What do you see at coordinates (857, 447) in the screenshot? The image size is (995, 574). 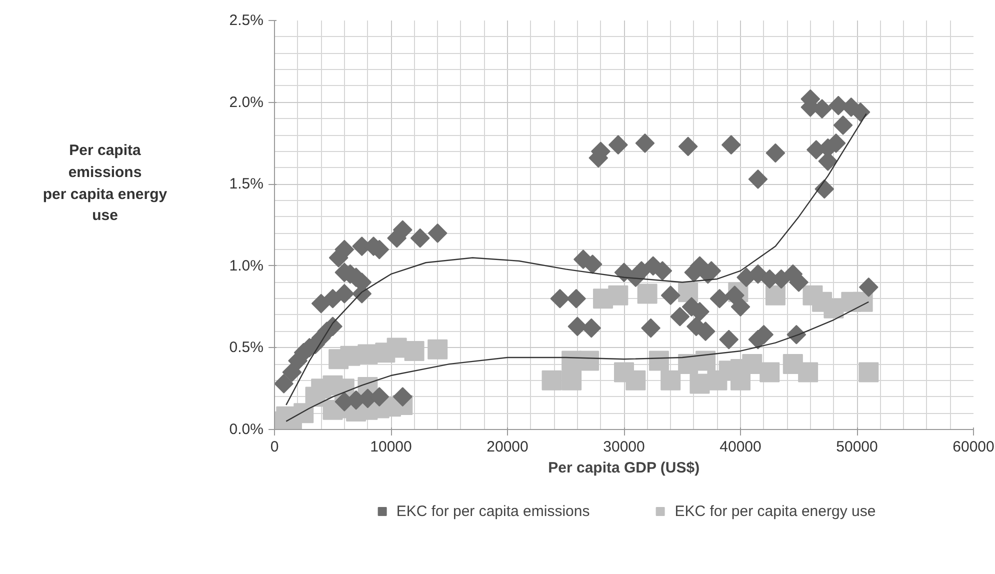 I see `x-tick-label: 50000` at bounding box center [857, 447].